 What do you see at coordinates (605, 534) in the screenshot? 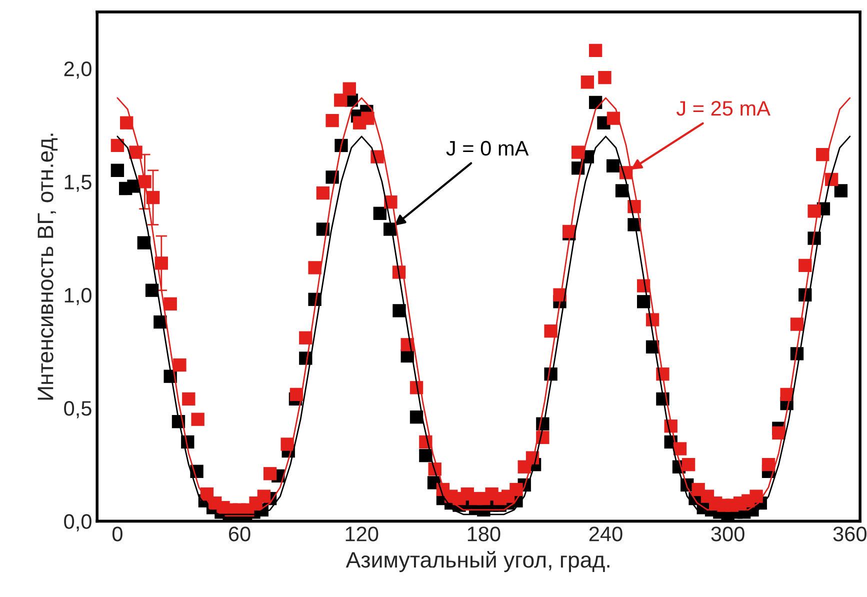
I see `x-tick-label: 240` at bounding box center [605, 534].